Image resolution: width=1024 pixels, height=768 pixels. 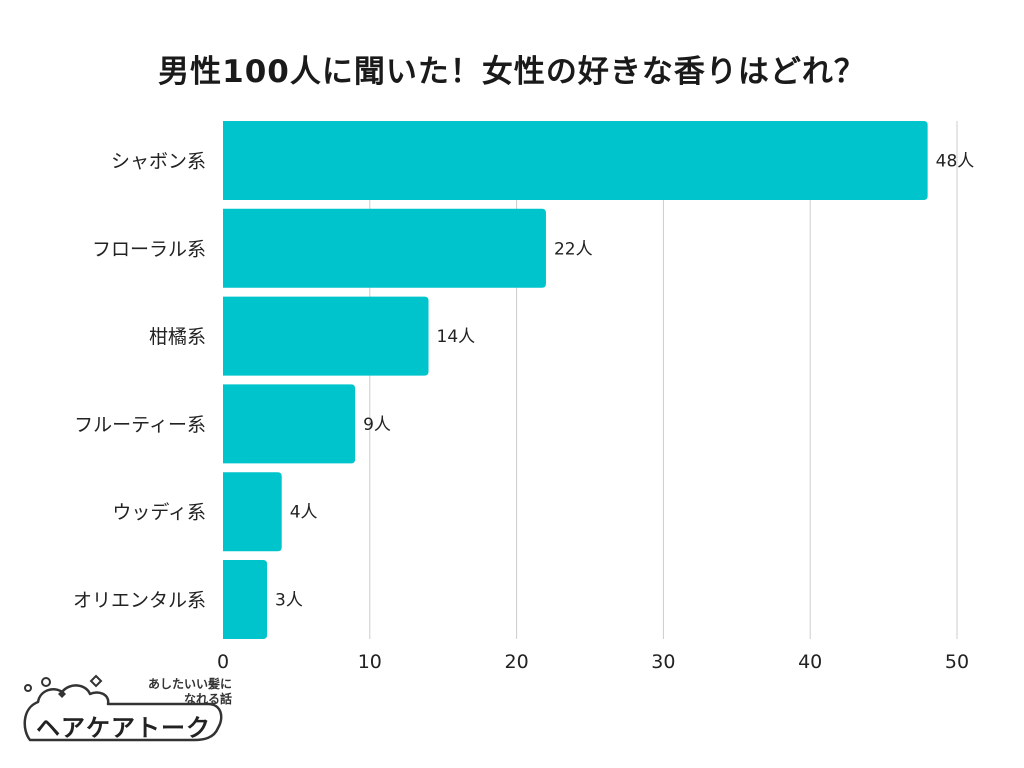 What do you see at coordinates (139, 601) in the screenshot?
I see `category-label: オリエンタル系` at bounding box center [139, 601].